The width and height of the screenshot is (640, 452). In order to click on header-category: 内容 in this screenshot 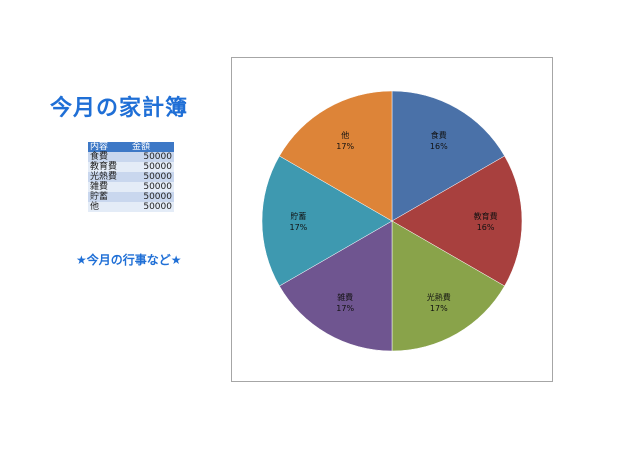, I will do `click(109, 147)`.